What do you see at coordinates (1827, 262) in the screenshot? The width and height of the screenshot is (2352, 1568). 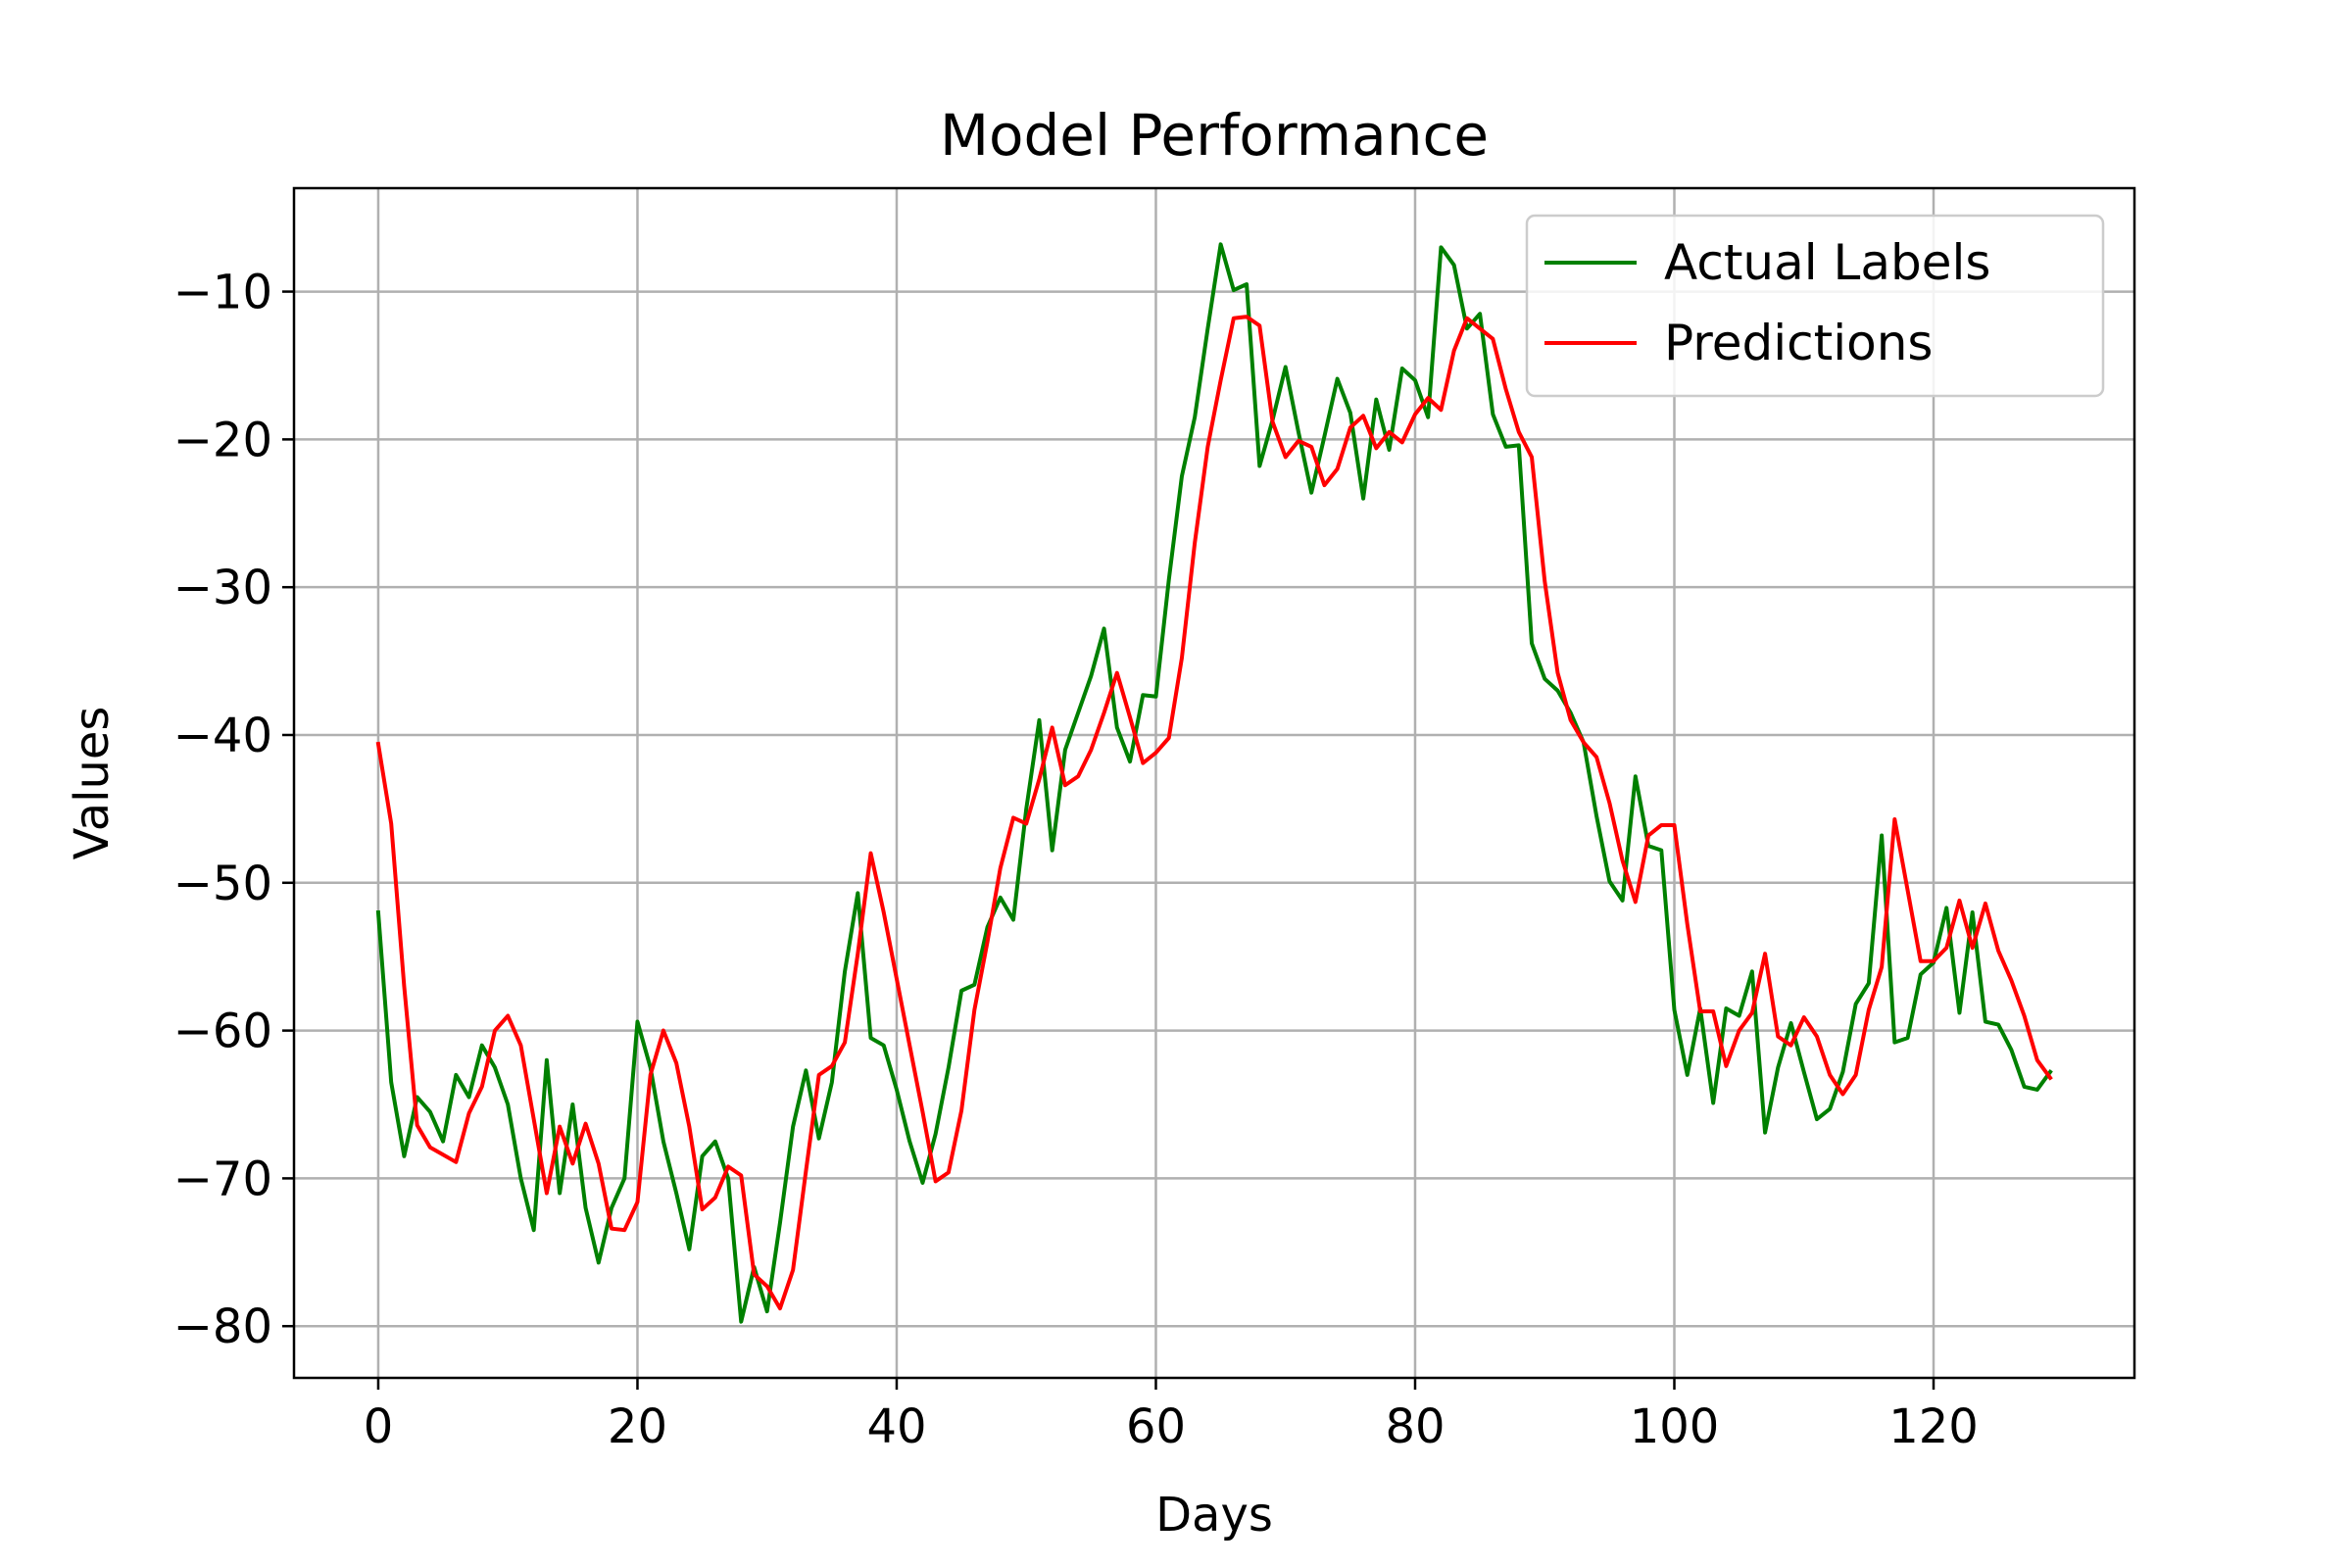 I see `legend-label-0: Actual Labels` at bounding box center [1827, 262].